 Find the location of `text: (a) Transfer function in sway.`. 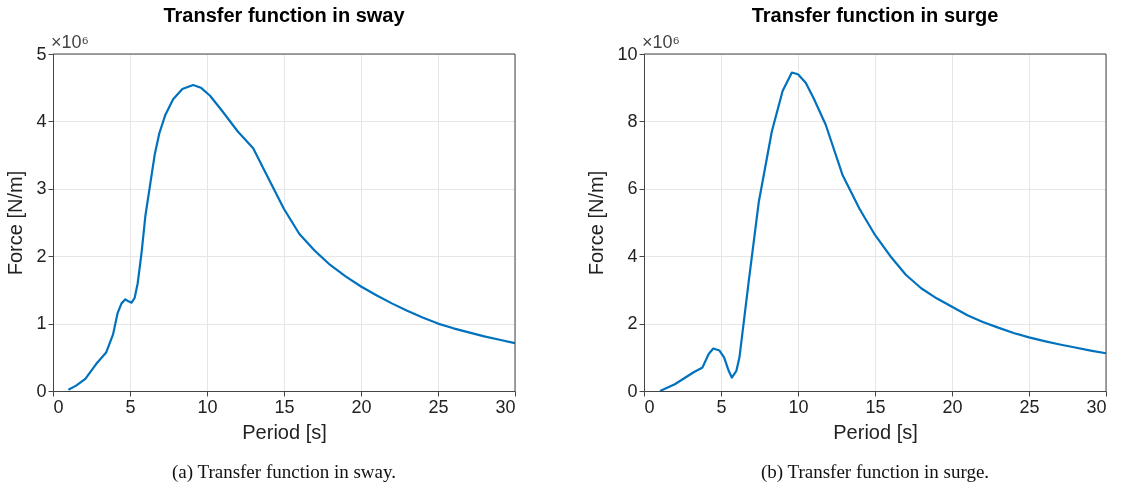

text: (a) Transfer function in sway. is located at coordinates (284, 472).